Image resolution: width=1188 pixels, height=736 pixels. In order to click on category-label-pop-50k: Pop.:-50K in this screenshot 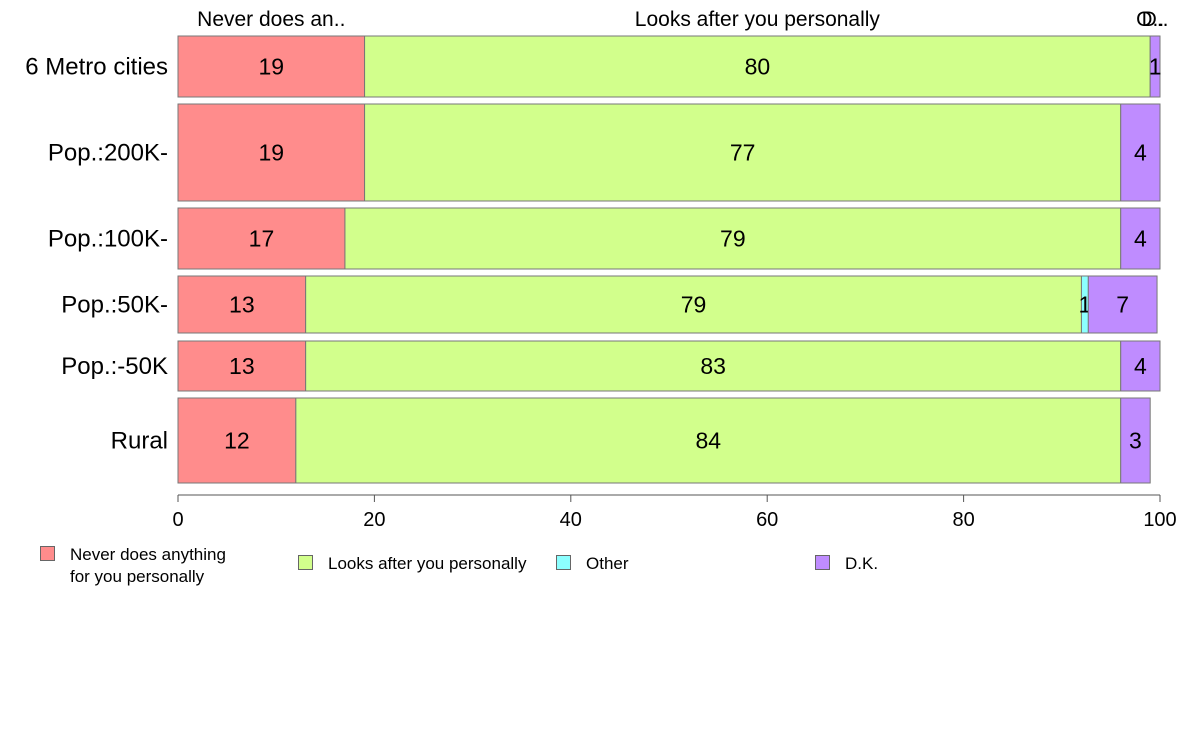, I will do `click(114, 366)`.